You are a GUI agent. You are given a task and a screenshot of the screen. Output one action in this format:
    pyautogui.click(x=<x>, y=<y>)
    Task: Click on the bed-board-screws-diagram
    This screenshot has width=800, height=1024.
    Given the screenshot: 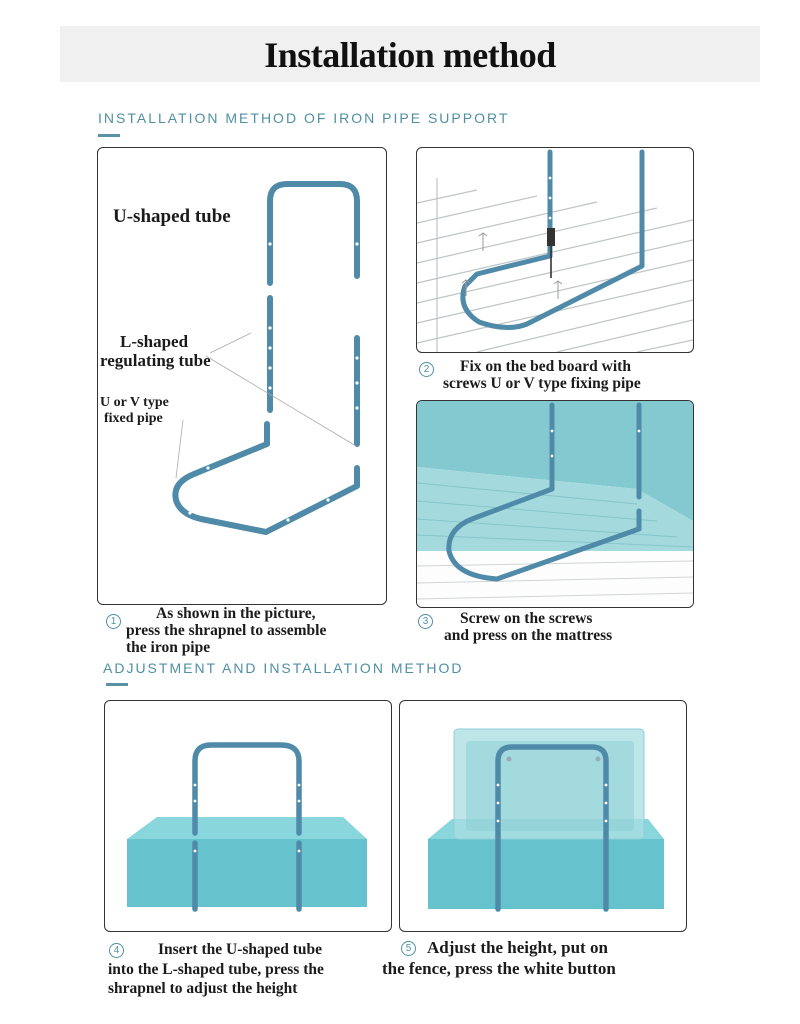 What is the action you would take?
    pyautogui.click(x=555, y=250)
    